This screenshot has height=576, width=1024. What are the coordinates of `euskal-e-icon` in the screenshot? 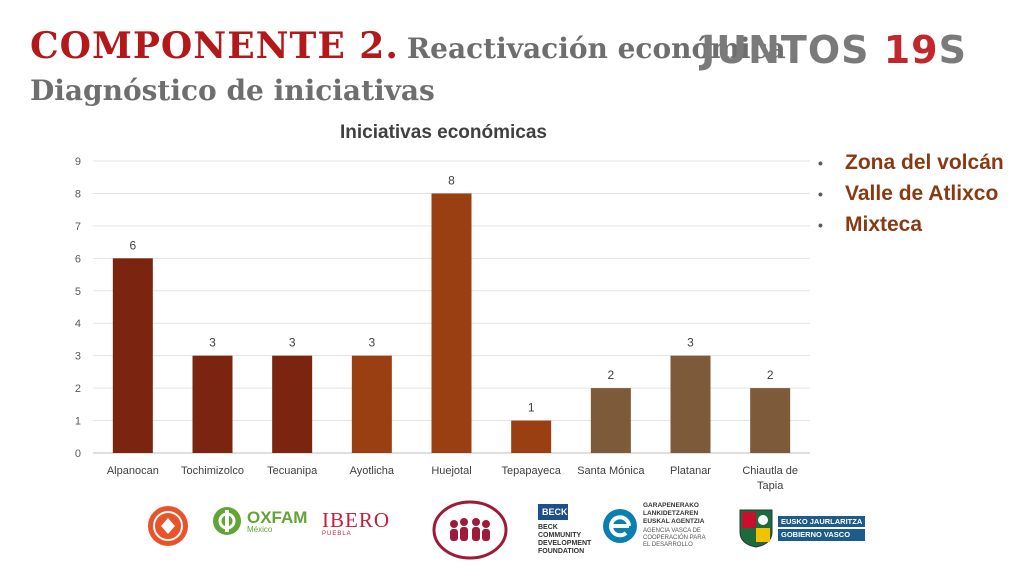 It's located at (620, 525).